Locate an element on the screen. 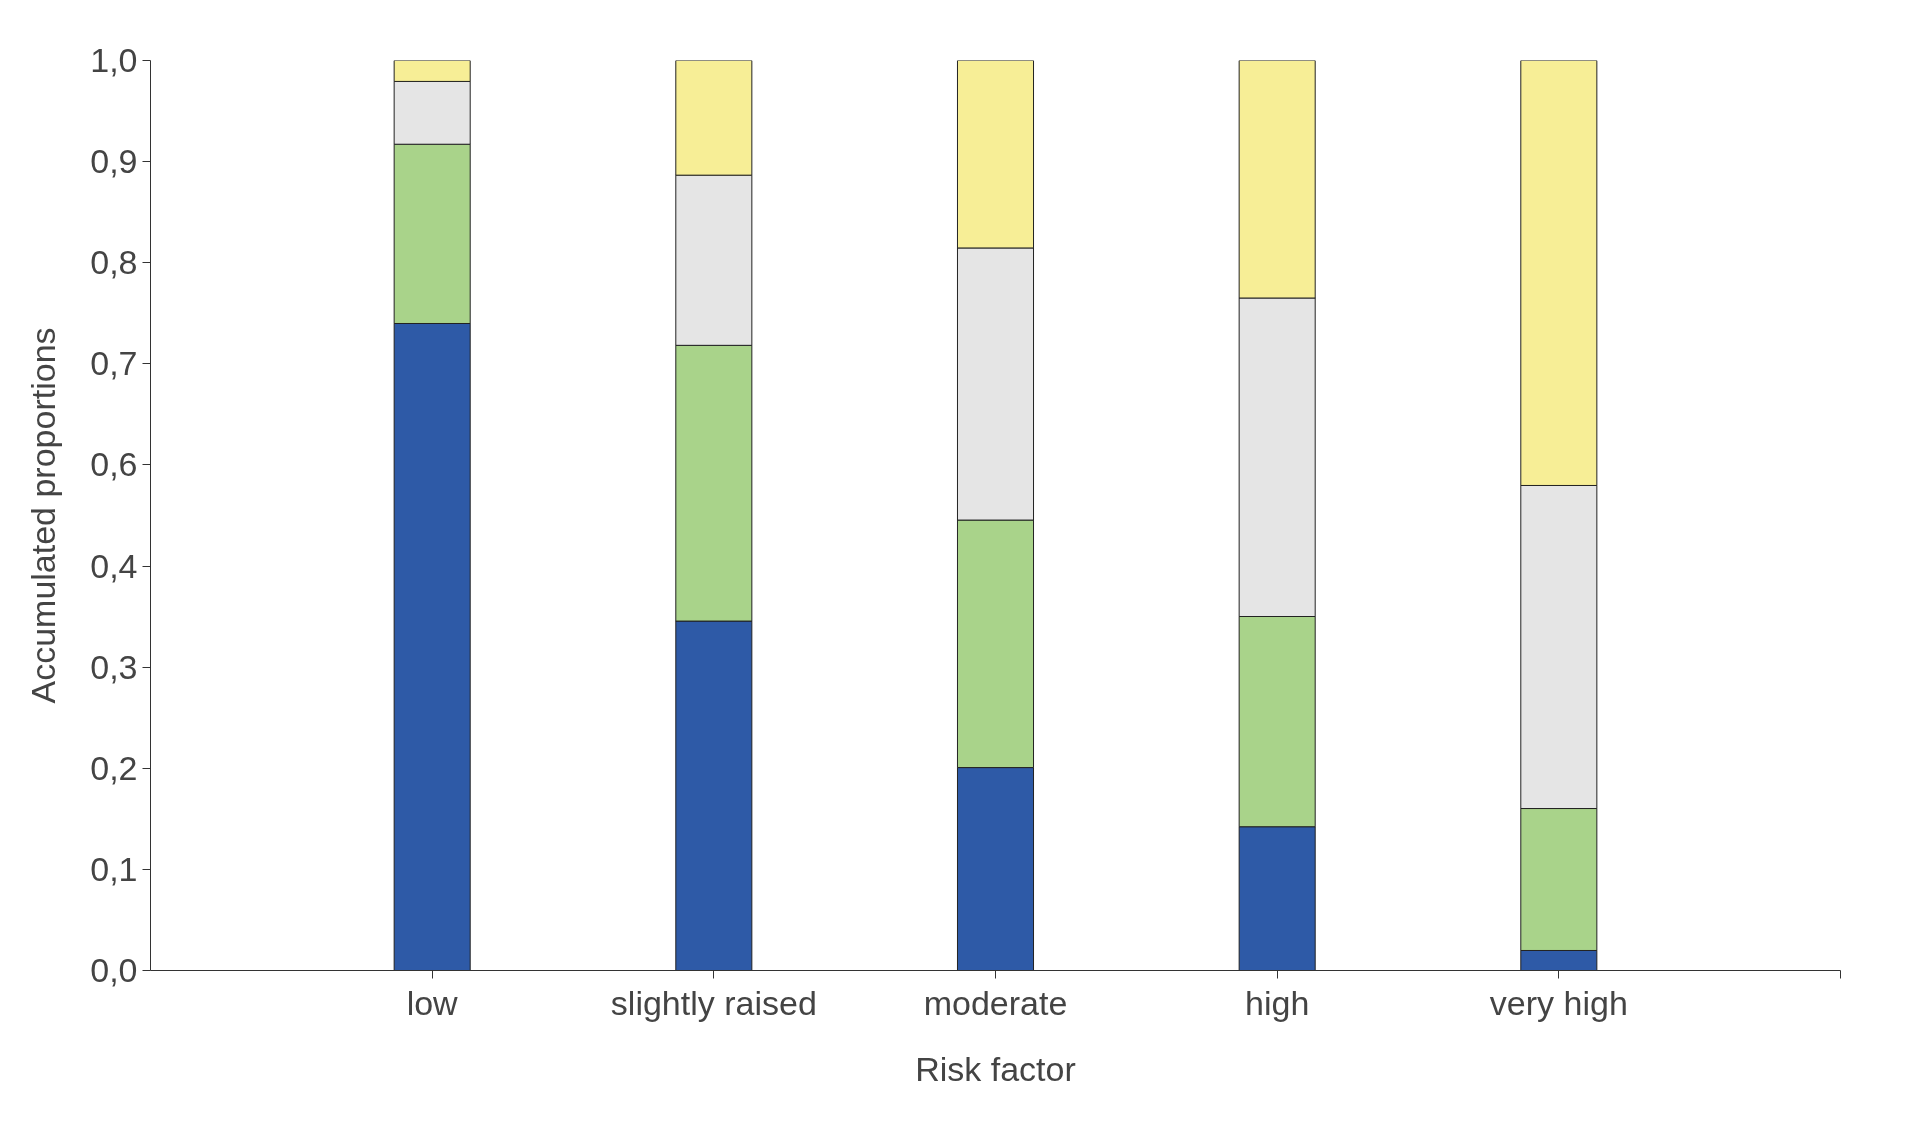 Image resolution: width=1927 pixels, height=1136 pixels. y-tick-label: 0,6 is located at coordinates (114, 464).